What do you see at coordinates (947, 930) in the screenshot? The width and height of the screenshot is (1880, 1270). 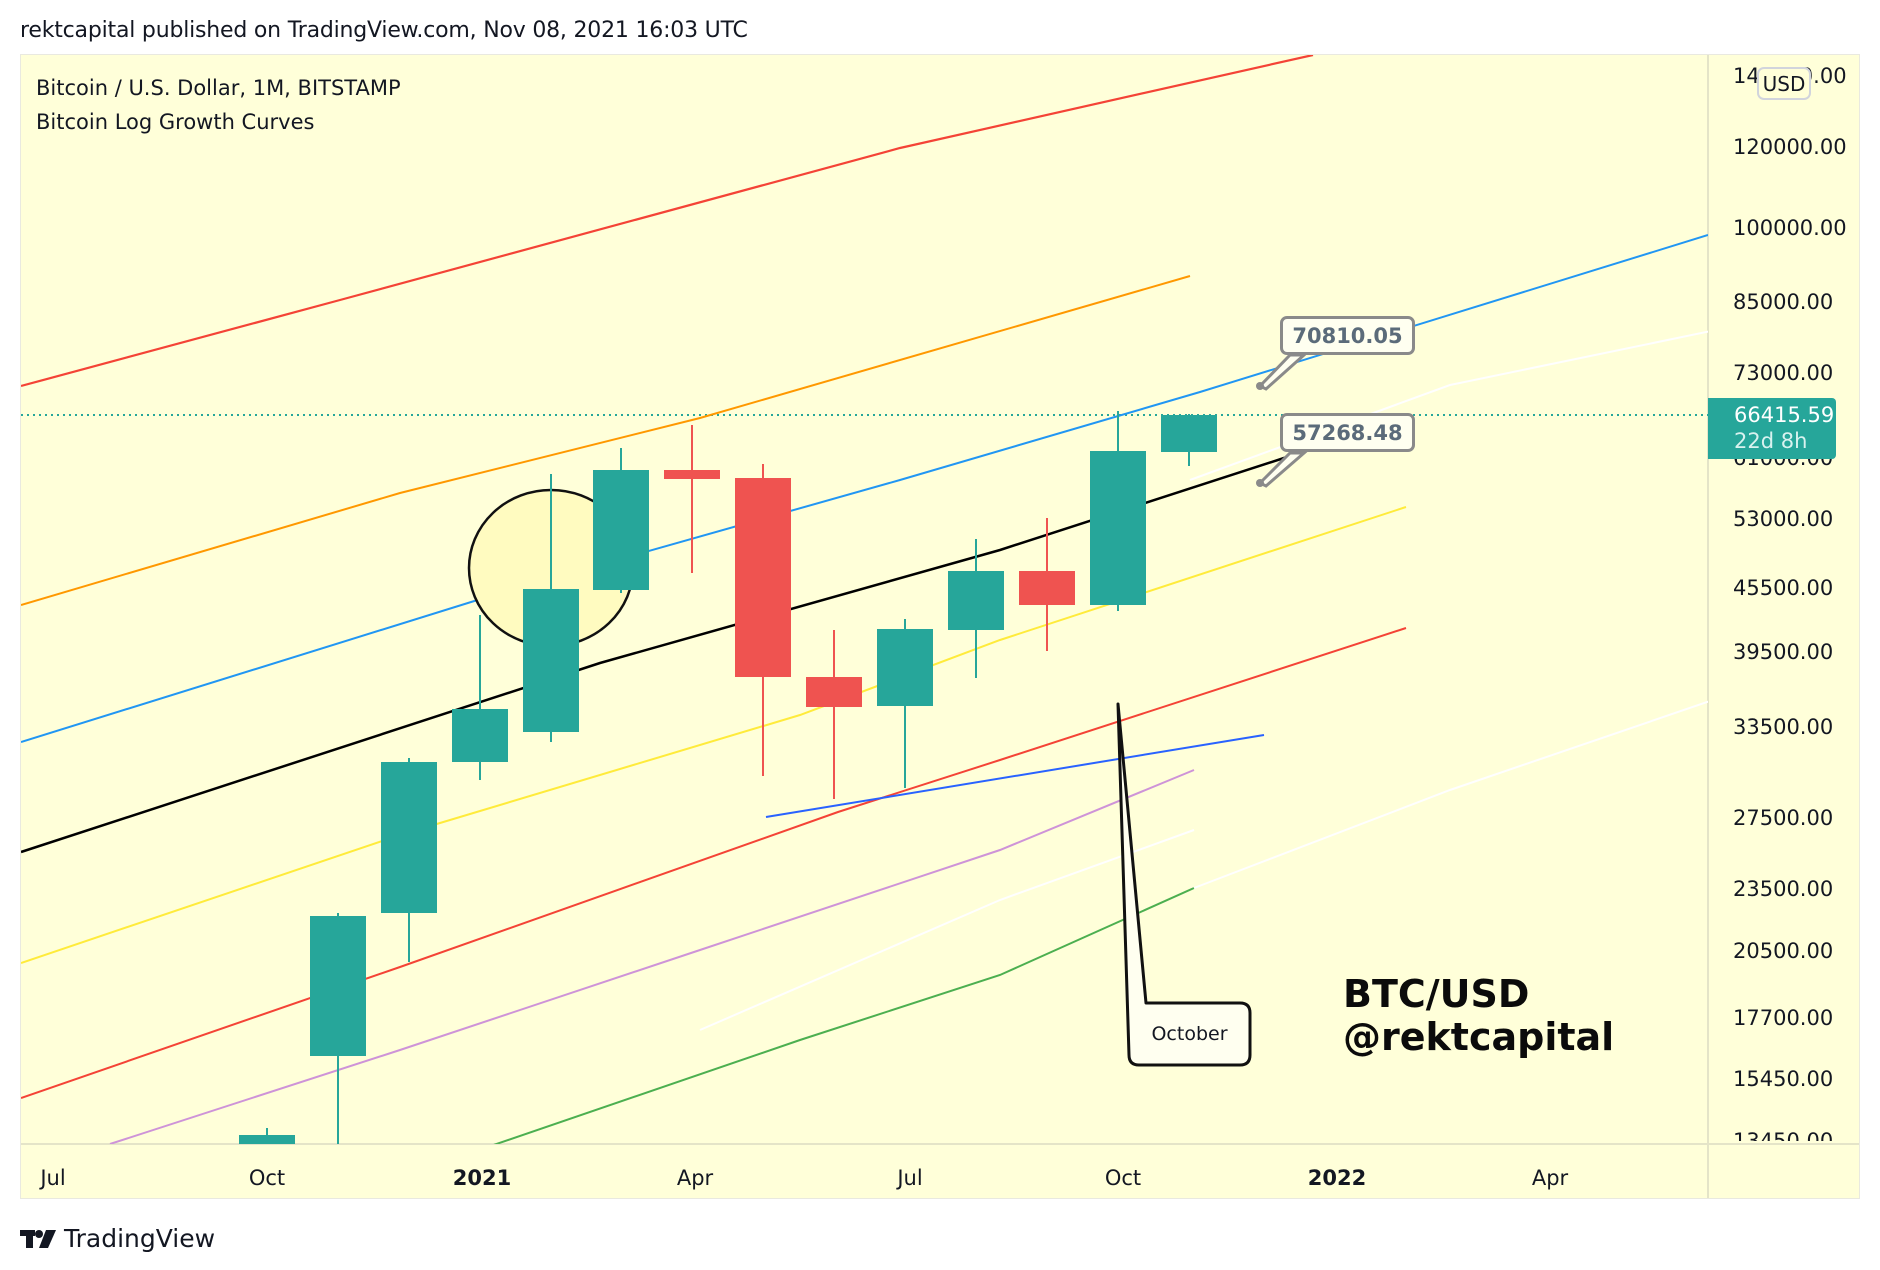 I see `curve-white-faint` at bounding box center [947, 930].